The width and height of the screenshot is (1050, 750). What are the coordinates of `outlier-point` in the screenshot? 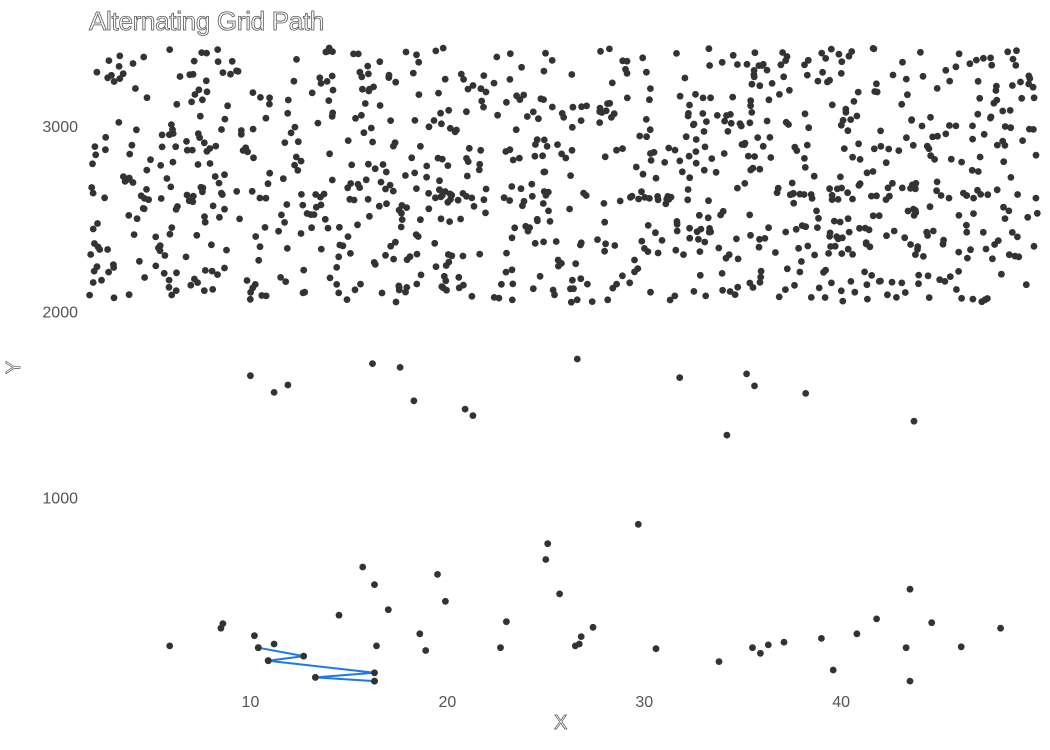 It's located at (400, 367).